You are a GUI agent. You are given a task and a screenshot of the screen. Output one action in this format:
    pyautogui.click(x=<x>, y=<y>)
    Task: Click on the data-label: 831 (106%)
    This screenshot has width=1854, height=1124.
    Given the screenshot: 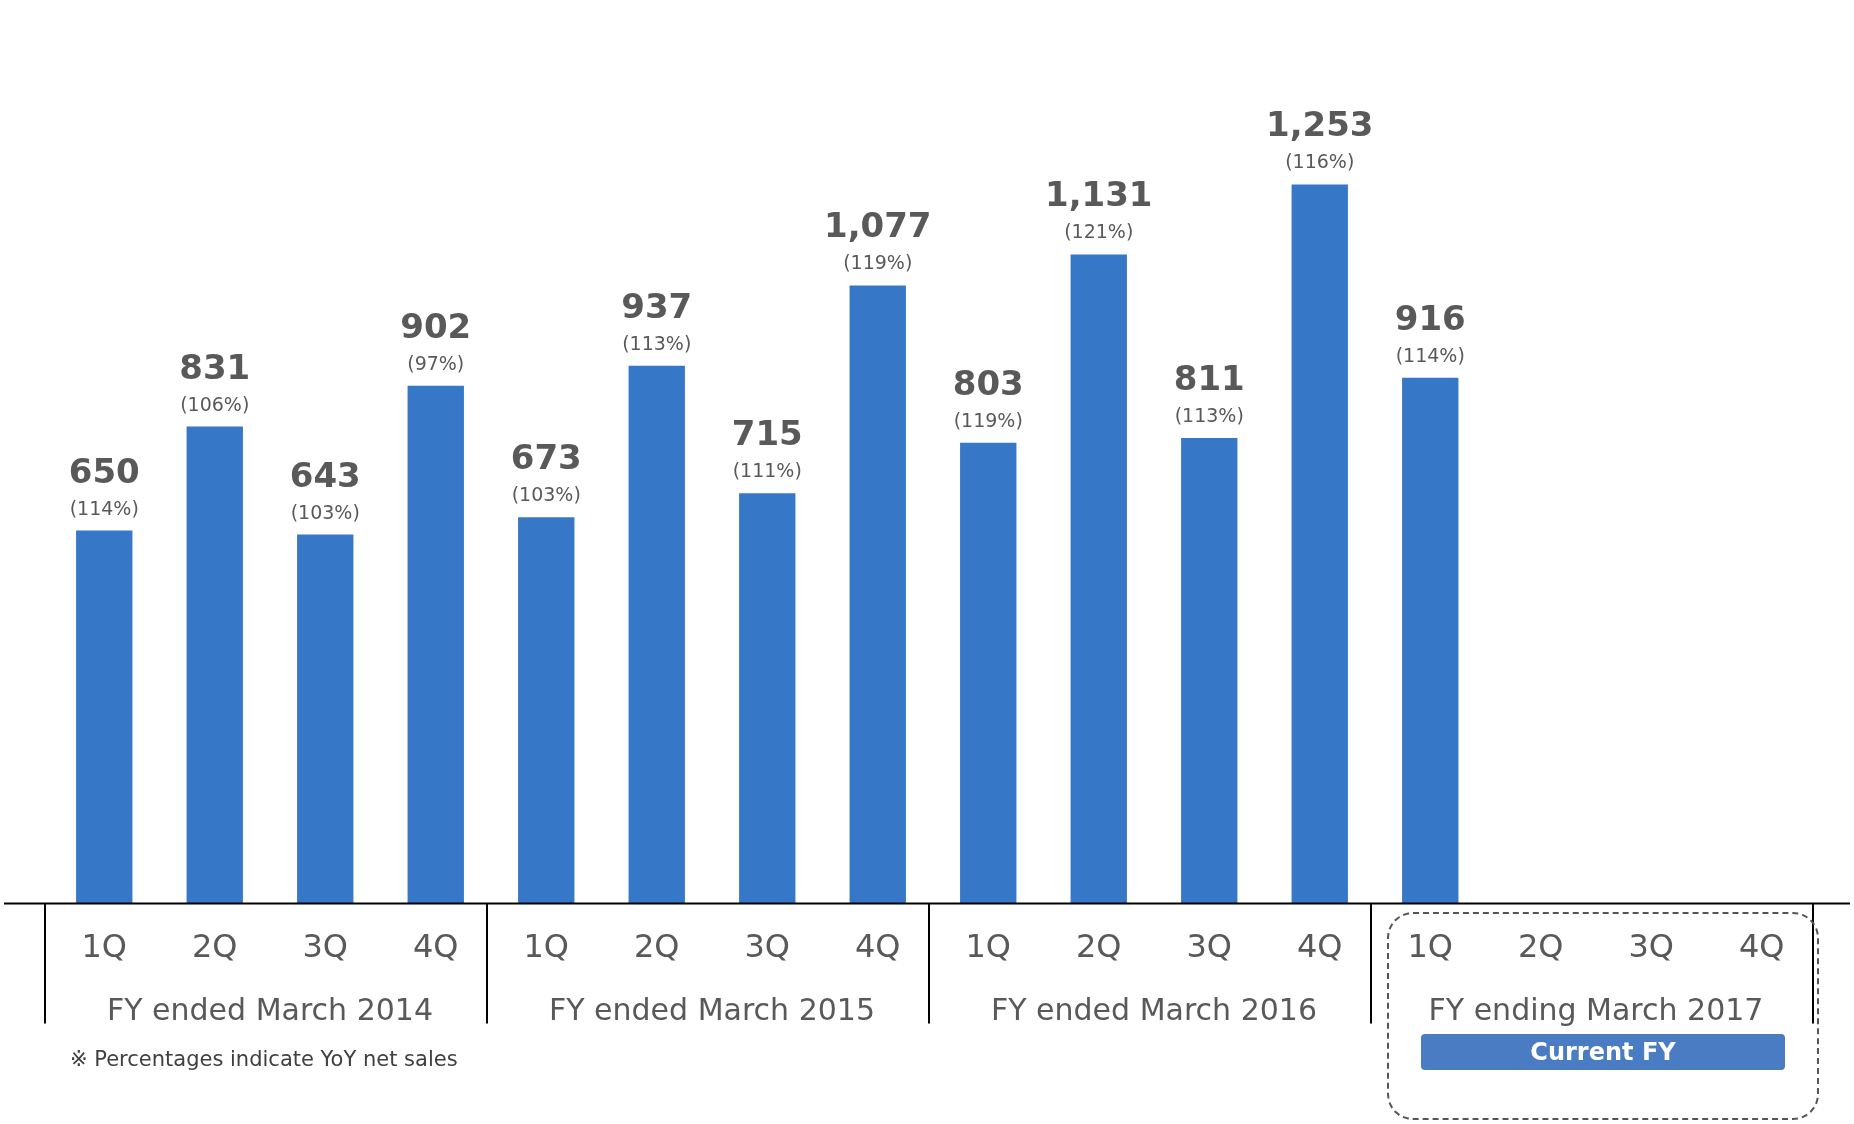 What is the action you would take?
    pyautogui.click(x=215, y=380)
    